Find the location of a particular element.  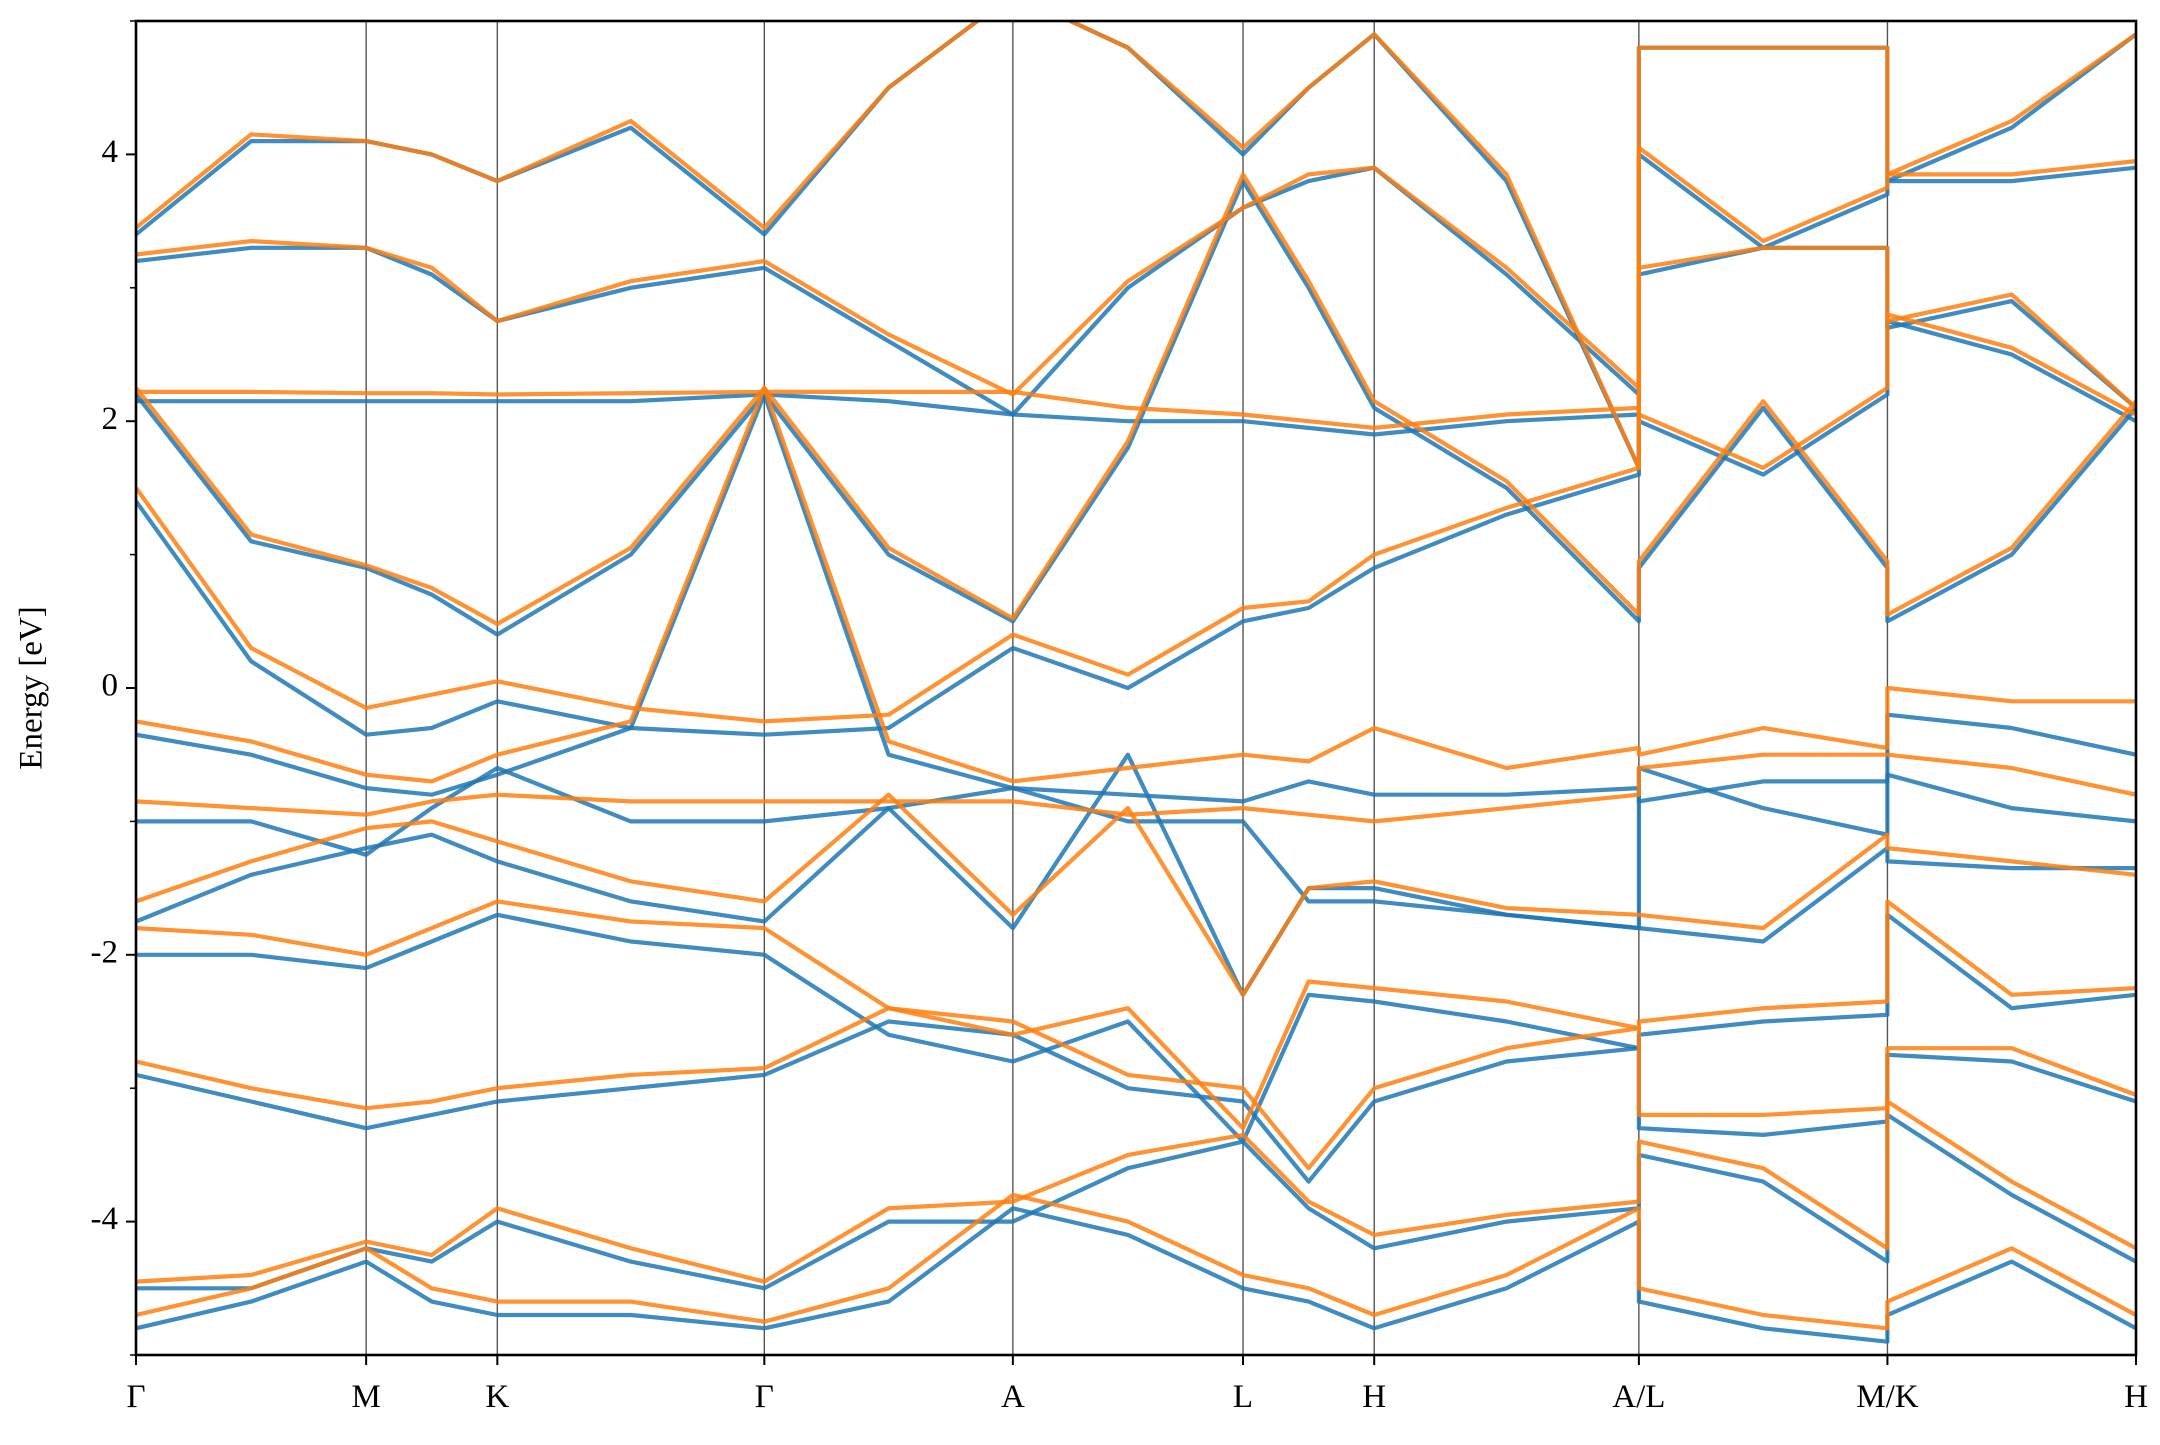

y-tick-label: 2 is located at coordinates (110, 419).